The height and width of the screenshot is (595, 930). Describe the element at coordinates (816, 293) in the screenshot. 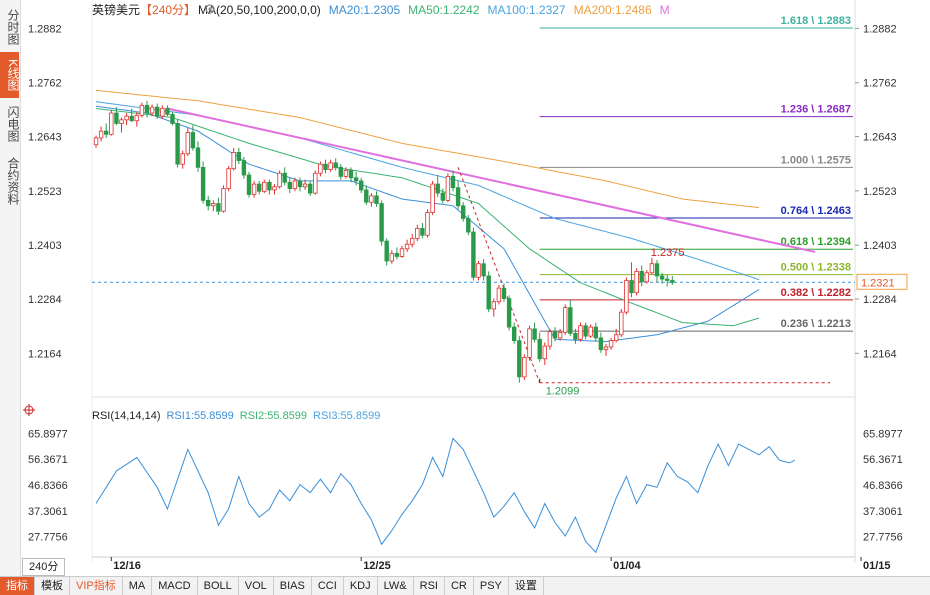

I see `fib-label: 0.382 \ 1.2282` at that location.